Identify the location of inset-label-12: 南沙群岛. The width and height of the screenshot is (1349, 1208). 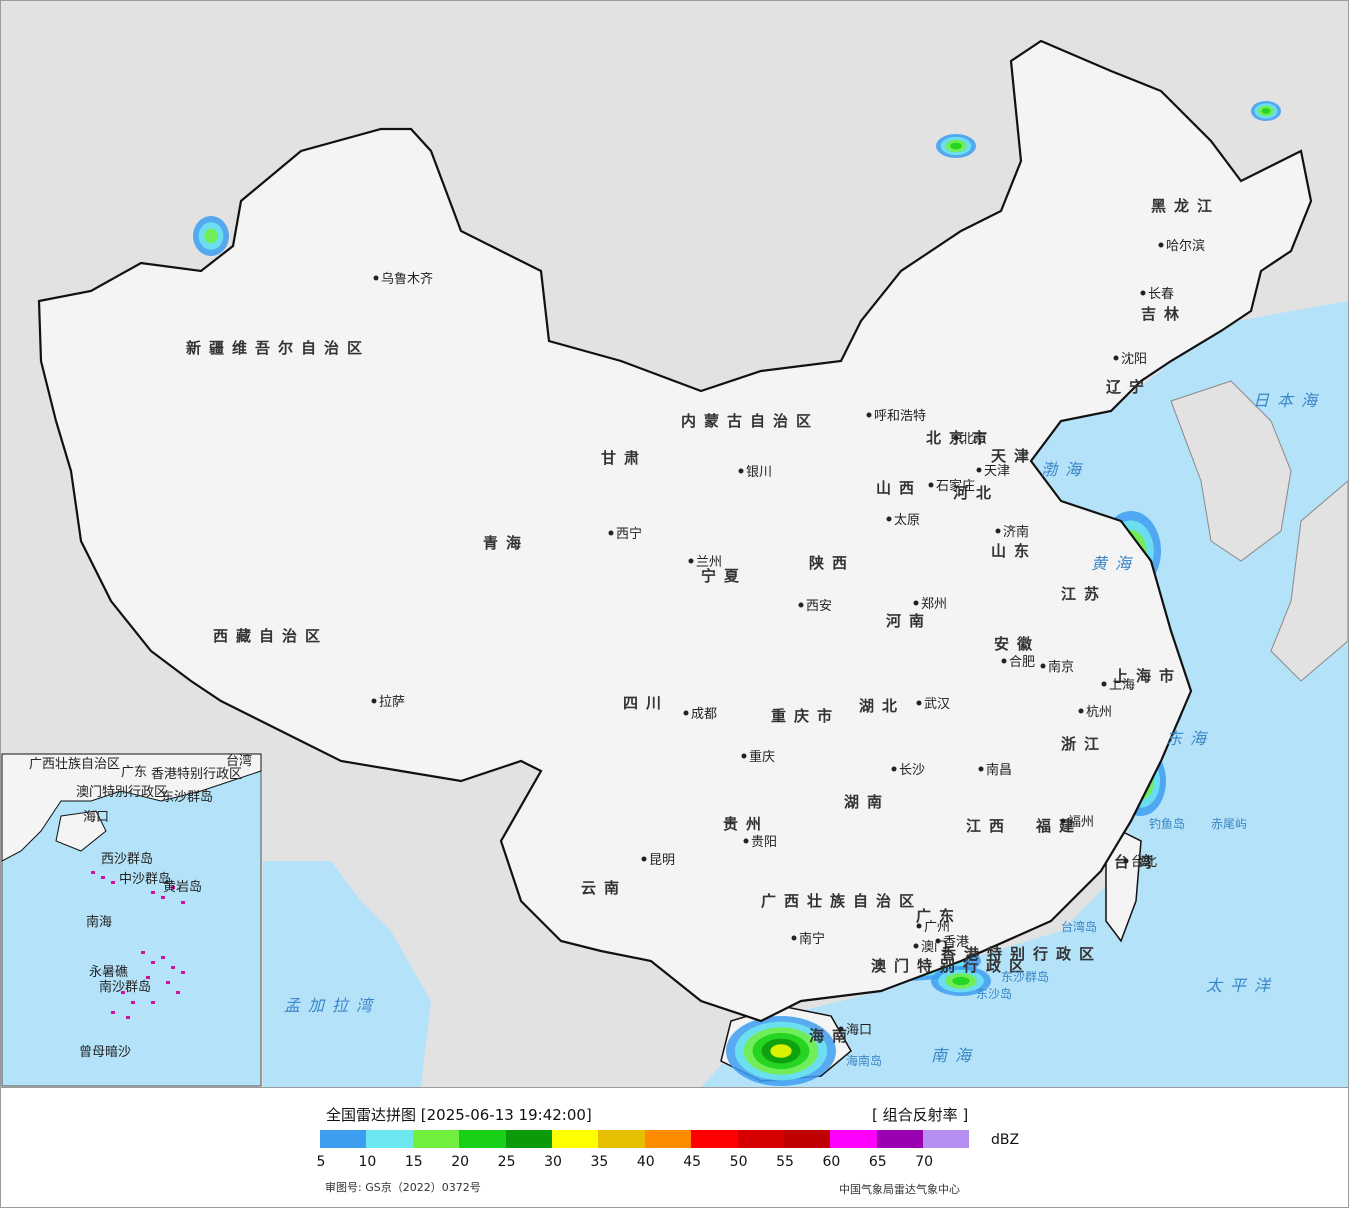
(125, 987).